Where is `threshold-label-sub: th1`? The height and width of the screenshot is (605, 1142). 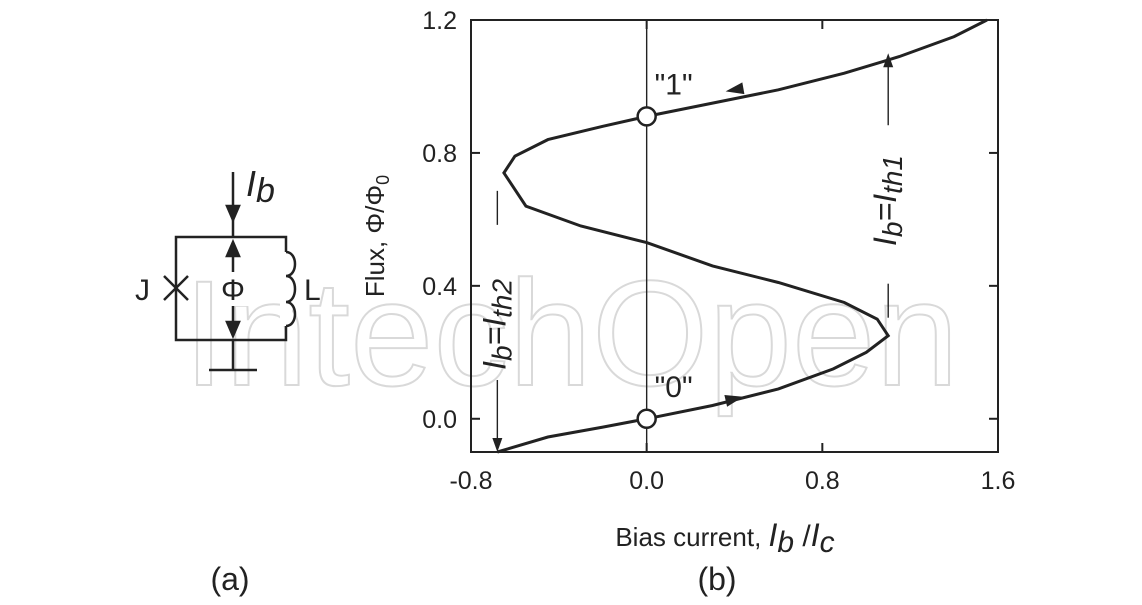
threshold-label-sub: th1 is located at coordinates (892, 174).